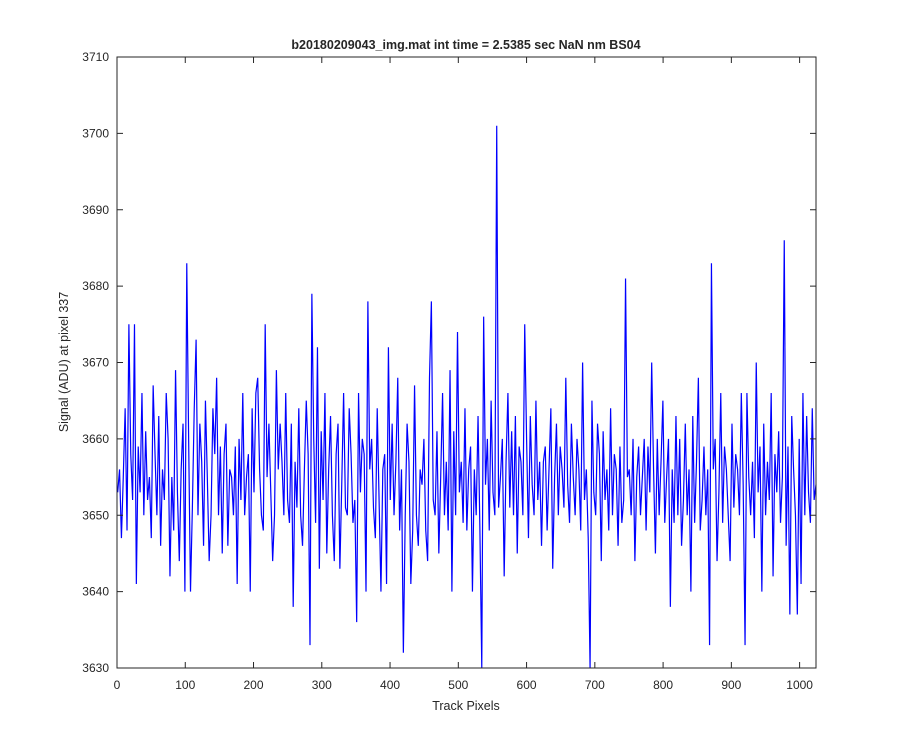 The height and width of the screenshot is (750, 900). I want to click on y-tick-label: 3670, so click(95, 363).